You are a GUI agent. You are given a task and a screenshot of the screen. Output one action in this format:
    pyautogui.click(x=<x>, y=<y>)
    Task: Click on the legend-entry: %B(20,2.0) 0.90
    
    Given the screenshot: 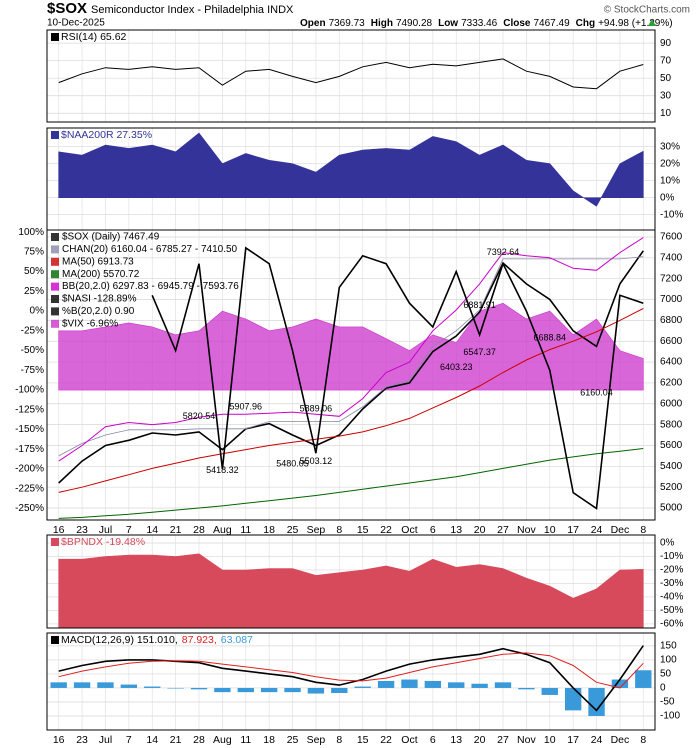 What is the action you would take?
    pyautogui.click(x=98, y=311)
    